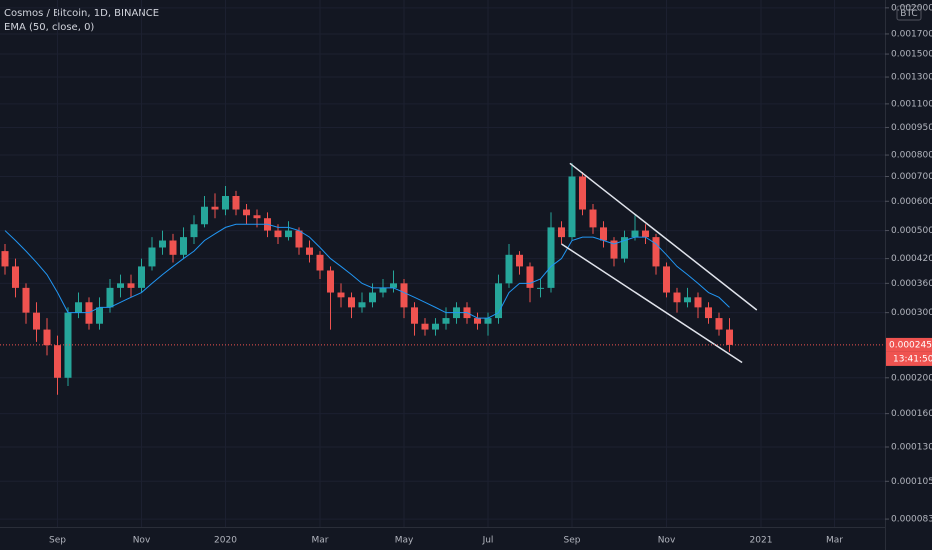 Image resolution: width=932 pixels, height=550 pixels. What do you see at coordinates (488, 541) in the screenshot?
I see `x-tick-label: Jul` at bounding box center [488, 541].